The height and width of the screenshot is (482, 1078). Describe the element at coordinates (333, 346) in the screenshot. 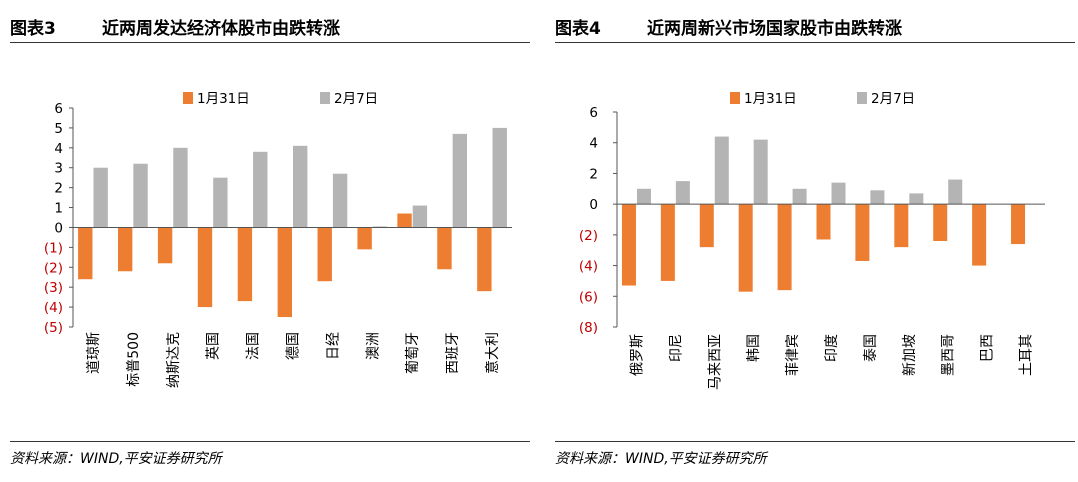

I see `category-label: 日经` at that location.